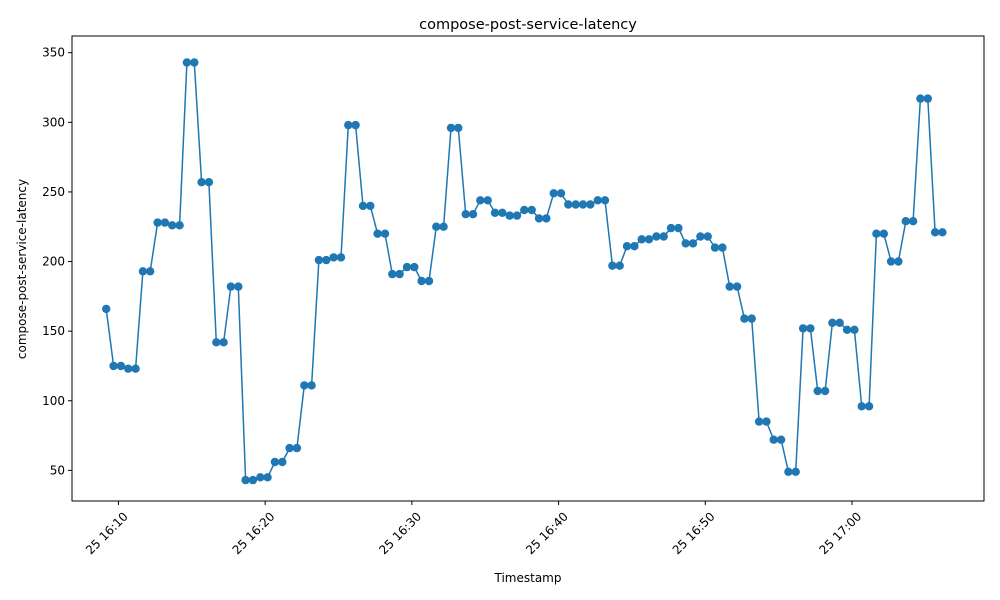 This screenshot has height=600, width=1000. What do you see at coordinates (53, 192) in the screenshot?
I see `y-tick-label: 250` at bounding box center [53, 192].